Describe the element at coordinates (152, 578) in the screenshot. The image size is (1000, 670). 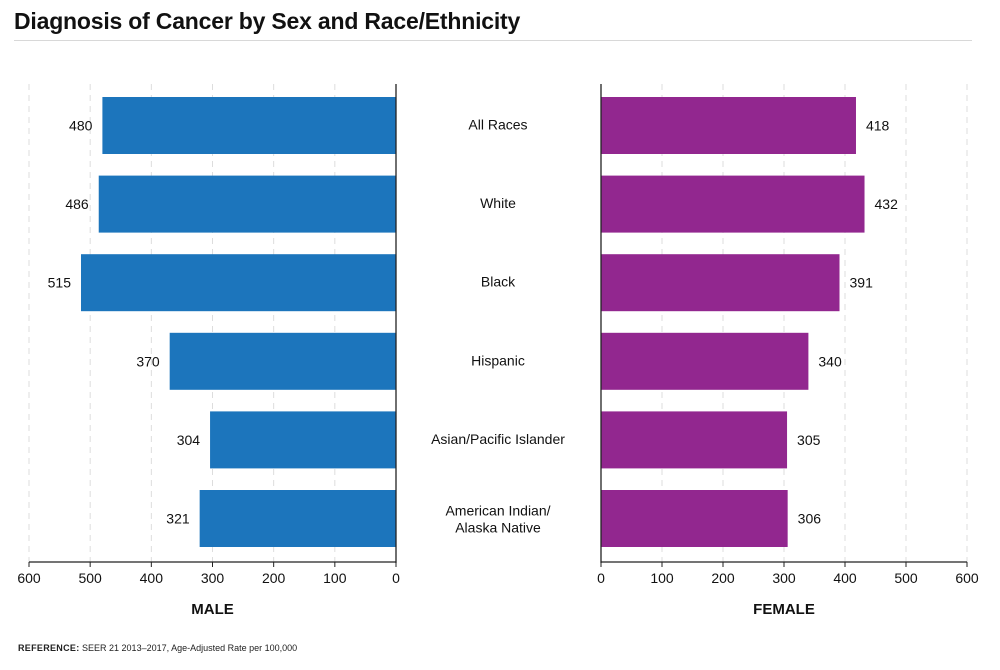
I see `male-tick-label: 400` at that location.